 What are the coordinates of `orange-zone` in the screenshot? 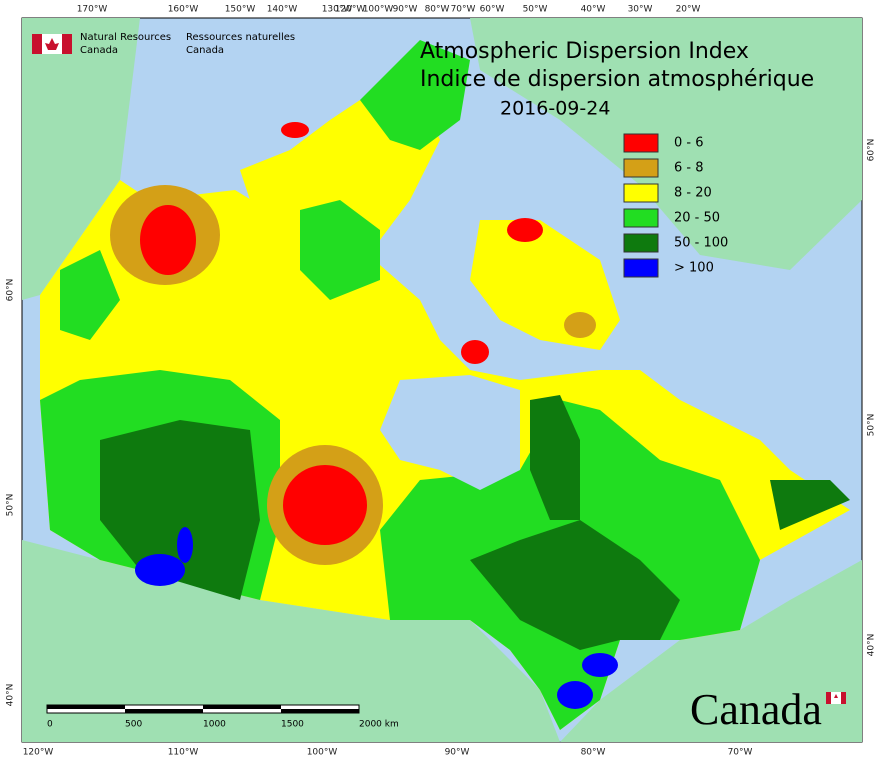 It's located at (580, 325).